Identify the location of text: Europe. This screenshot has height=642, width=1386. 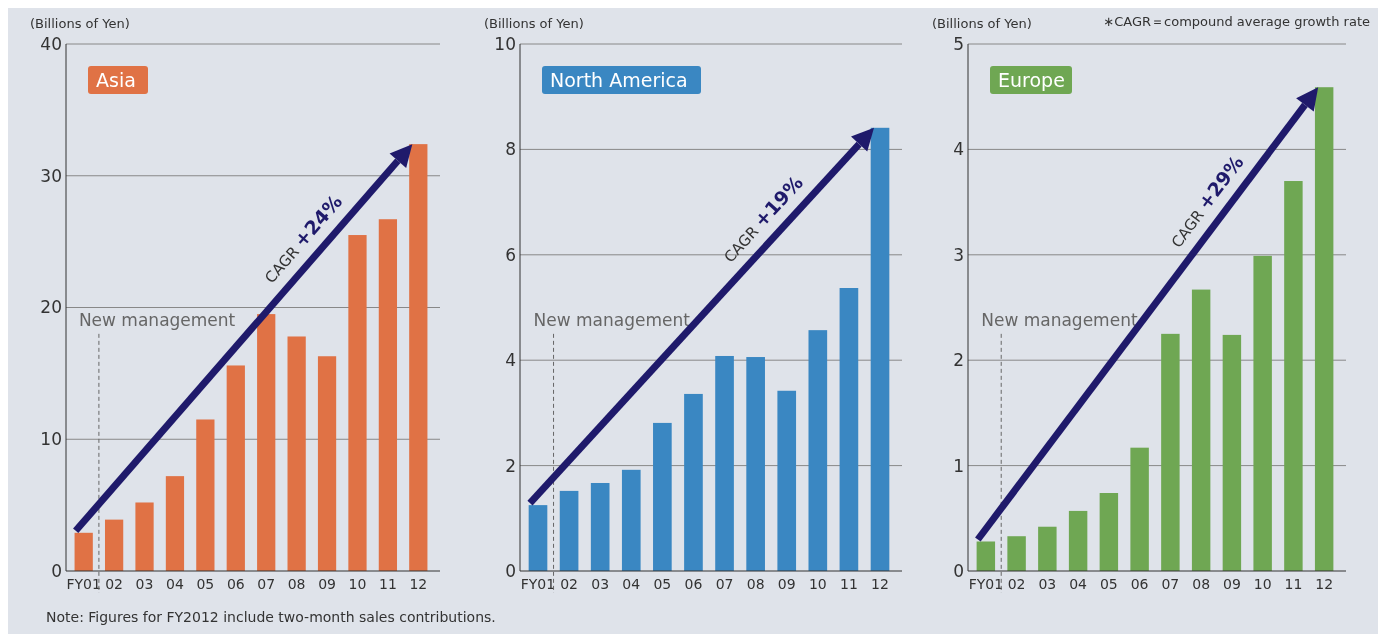
(1031, 80).